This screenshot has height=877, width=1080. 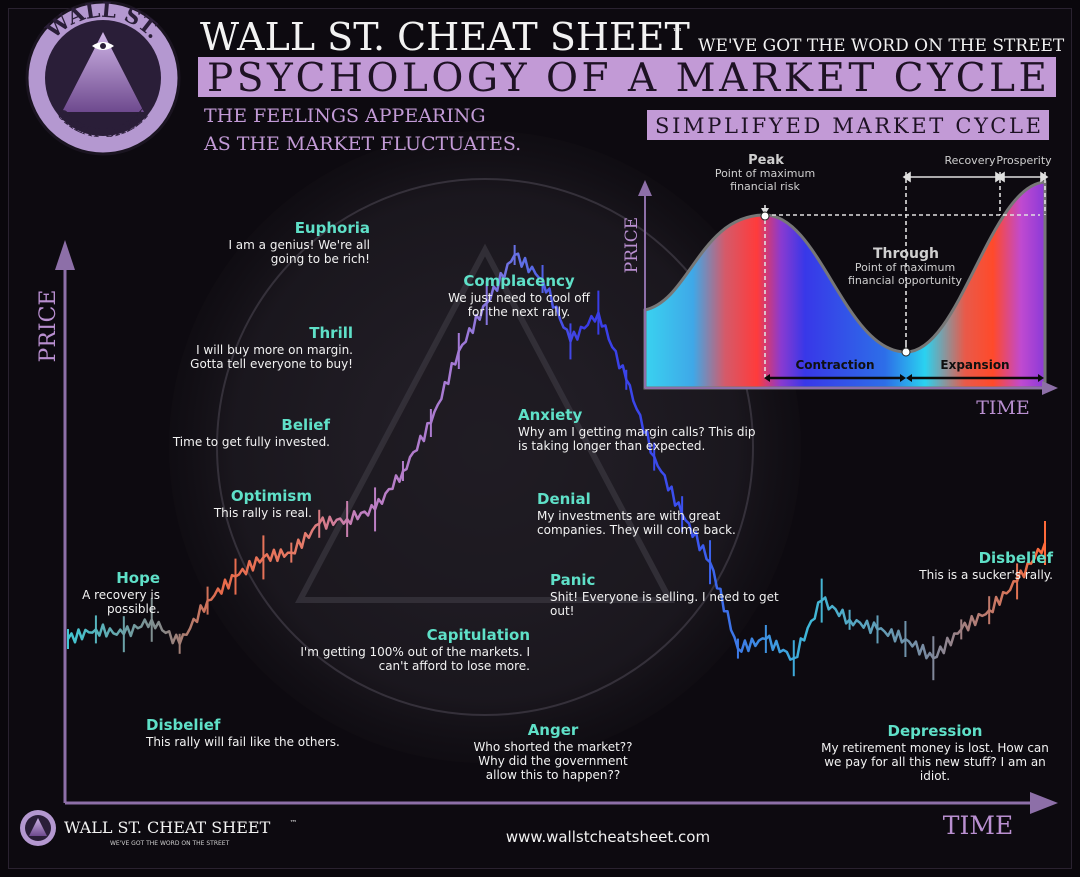 What do you see at coordinates (293, 823) in the screenshot?
I see `footer-tm: ™` at bounding box center [293, 823].